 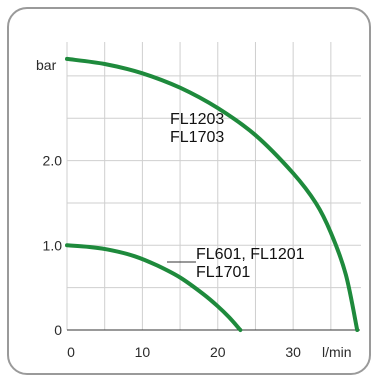 What do you see at coordinates (197, 137) in the screenshot?
I see `series-1-label-2: FL1703` at bounding box center [197, 137].